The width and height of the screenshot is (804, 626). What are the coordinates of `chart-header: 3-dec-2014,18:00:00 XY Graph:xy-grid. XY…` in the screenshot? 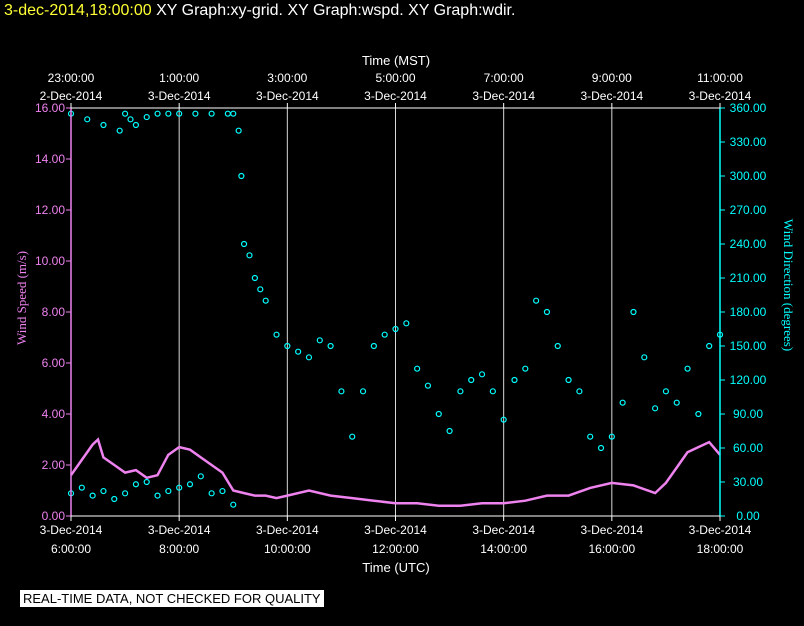 It's located at (259, 11).